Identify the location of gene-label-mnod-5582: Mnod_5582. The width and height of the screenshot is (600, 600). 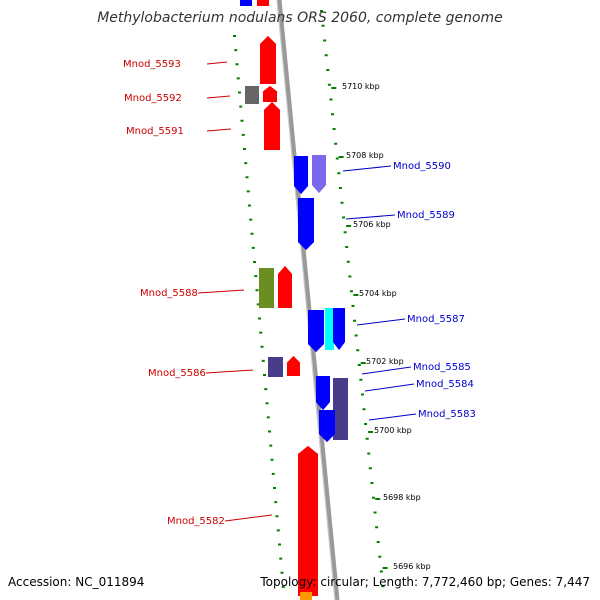
(196, 521).